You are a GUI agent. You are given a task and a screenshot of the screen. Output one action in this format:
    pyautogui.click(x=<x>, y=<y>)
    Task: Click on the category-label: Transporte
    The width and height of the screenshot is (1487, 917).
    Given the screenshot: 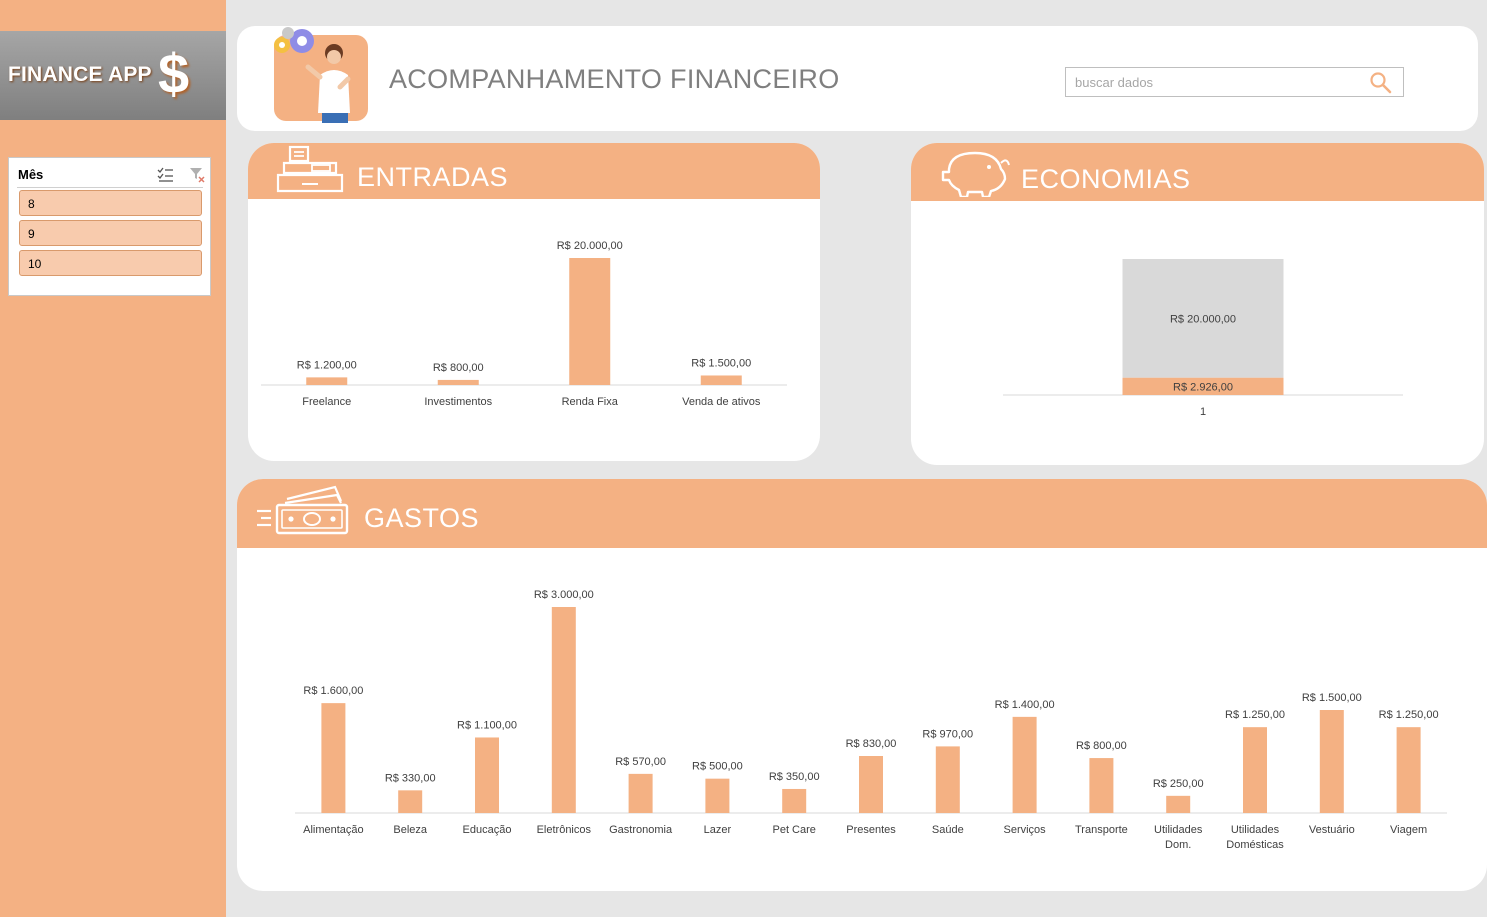 What is the action you would take?
    pyautogui.click(x=1101, y=830)
    